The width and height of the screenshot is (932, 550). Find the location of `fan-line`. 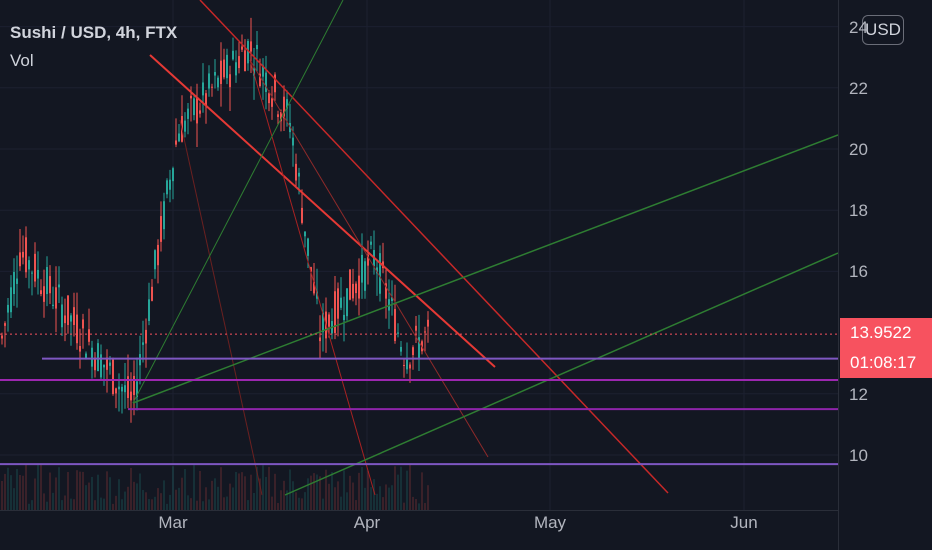

fan-line is located at coordinates (312, 277).